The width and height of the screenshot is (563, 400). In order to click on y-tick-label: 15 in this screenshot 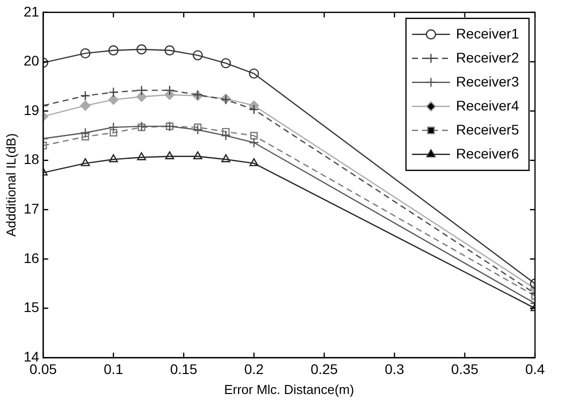, I will do `click(32, 307)`.